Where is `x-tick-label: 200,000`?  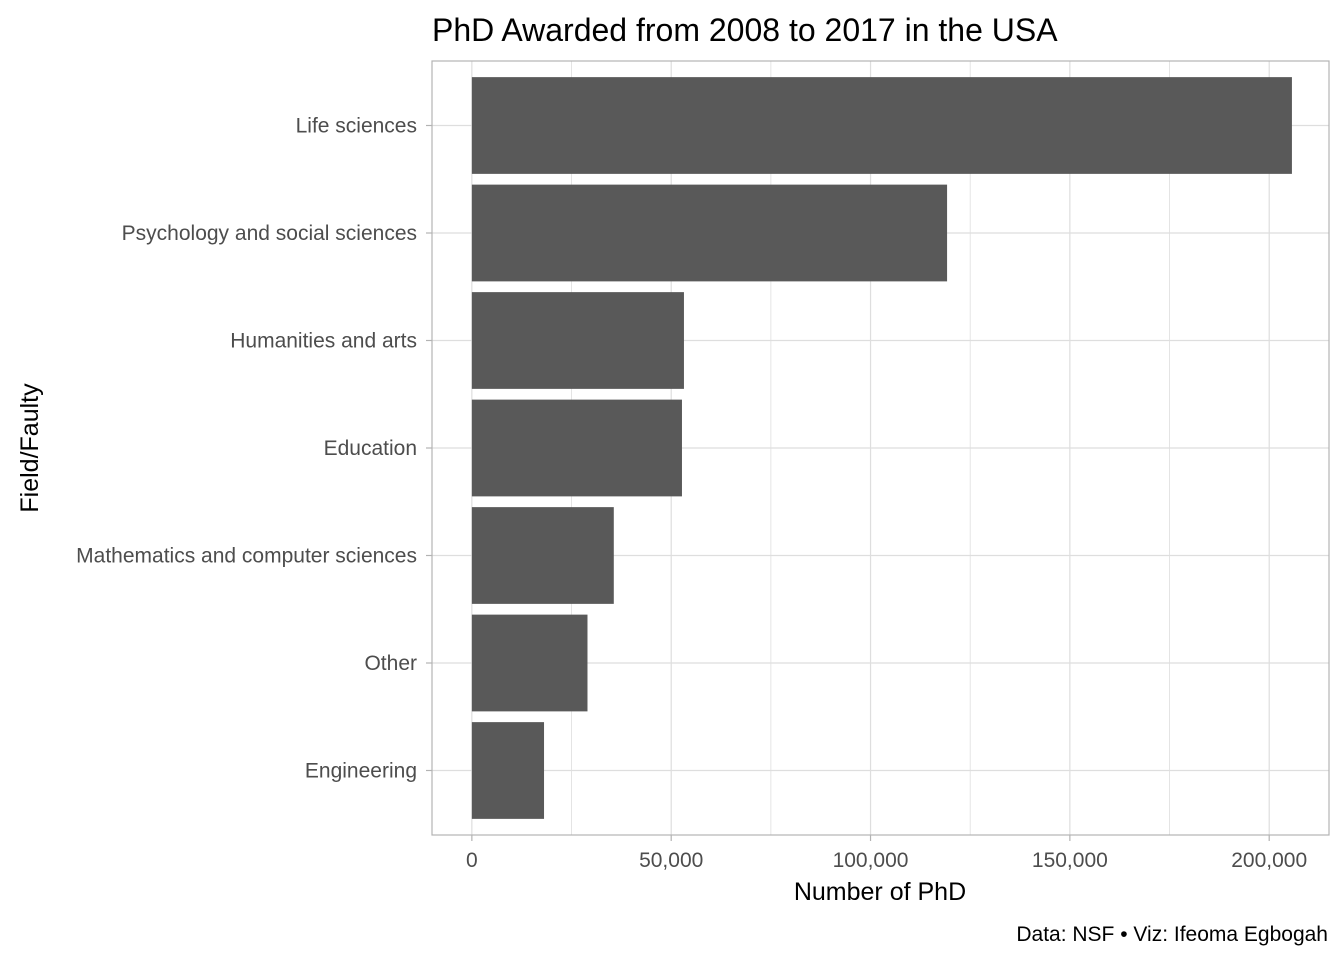 x-tick-label: 200,000 is located at coordinates (1269, 860).